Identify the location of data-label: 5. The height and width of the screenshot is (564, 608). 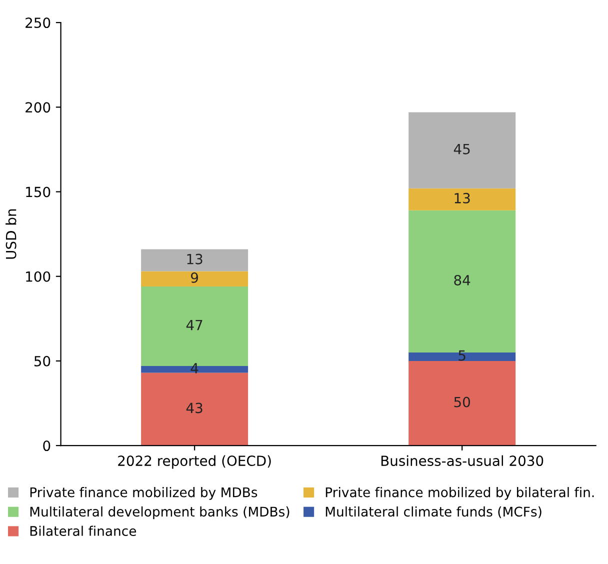
(462, 355).